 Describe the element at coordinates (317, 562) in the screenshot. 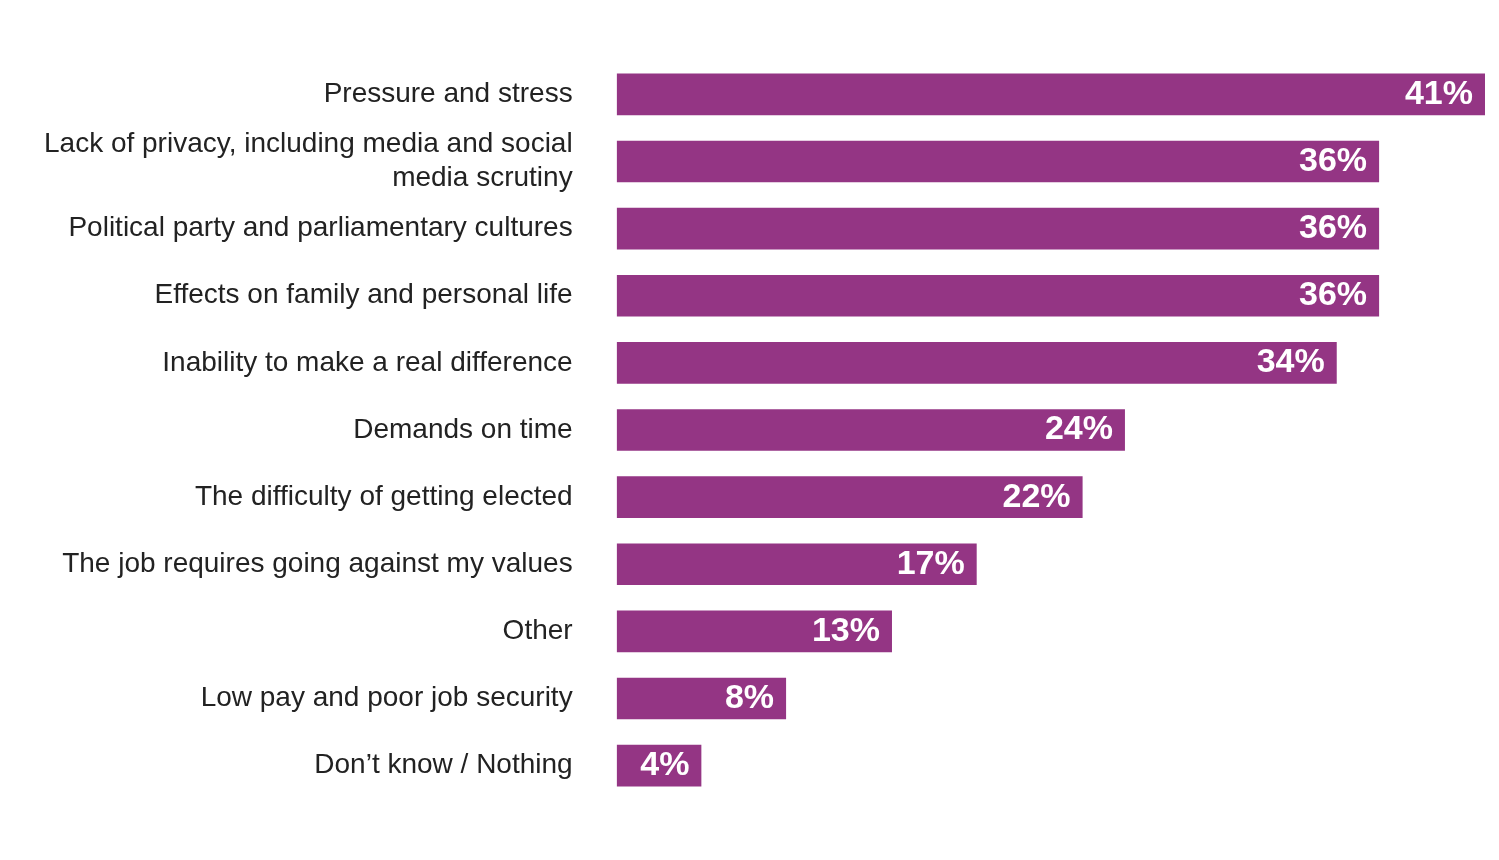

I see `y-tick-label: The job requires going against my values` at that location.